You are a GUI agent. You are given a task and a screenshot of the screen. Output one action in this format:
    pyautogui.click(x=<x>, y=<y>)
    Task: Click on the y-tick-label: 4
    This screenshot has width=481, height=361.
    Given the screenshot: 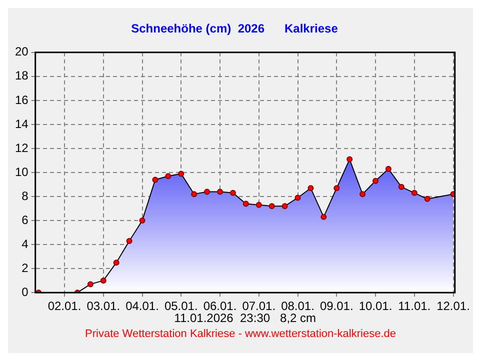 What is the action you would take?
    pyautogui.click(x=25, y=243)
    